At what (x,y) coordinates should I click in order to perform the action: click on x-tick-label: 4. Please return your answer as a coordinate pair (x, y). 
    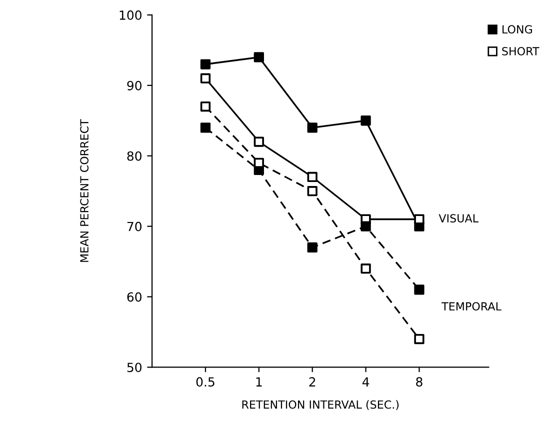
    Looking at the image, I should click on (366, 381).